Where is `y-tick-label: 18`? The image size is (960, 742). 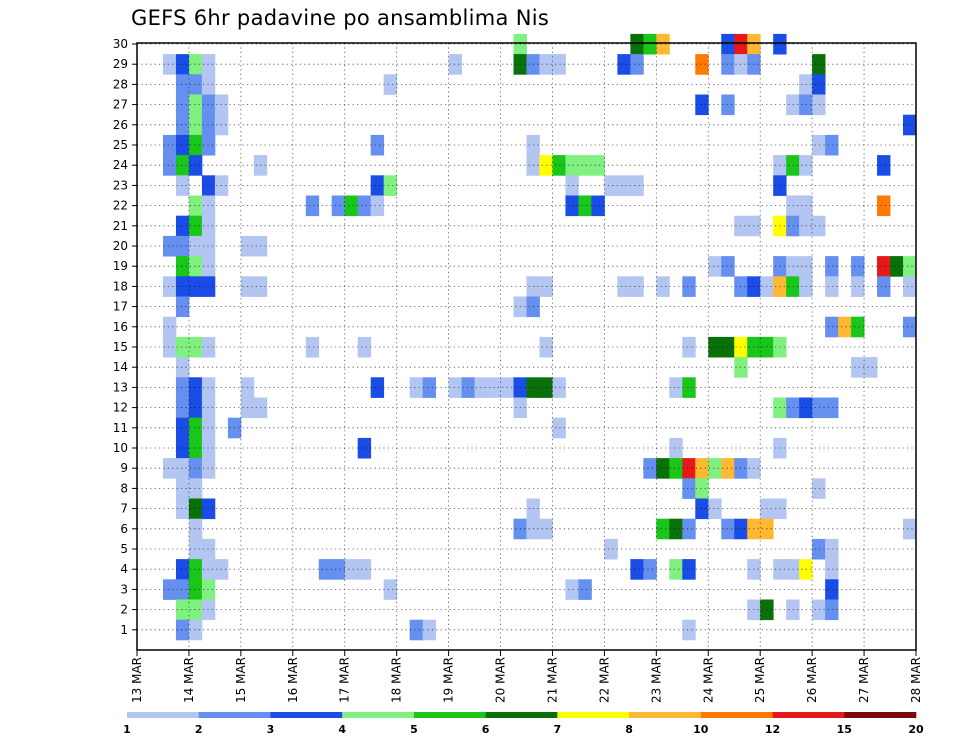
y-tick-label: 18 is located at coordinates (120, 286).